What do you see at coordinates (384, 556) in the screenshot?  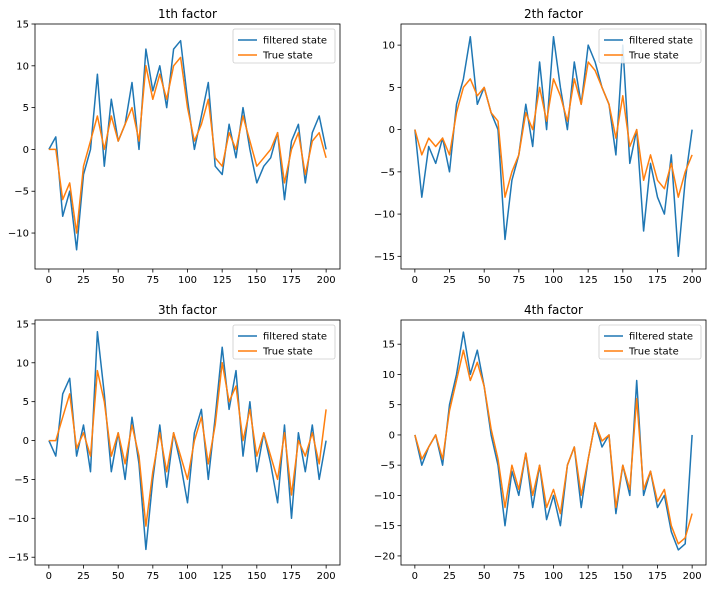 I see `y-tick-label: −20` at bounding box center [384, 556].